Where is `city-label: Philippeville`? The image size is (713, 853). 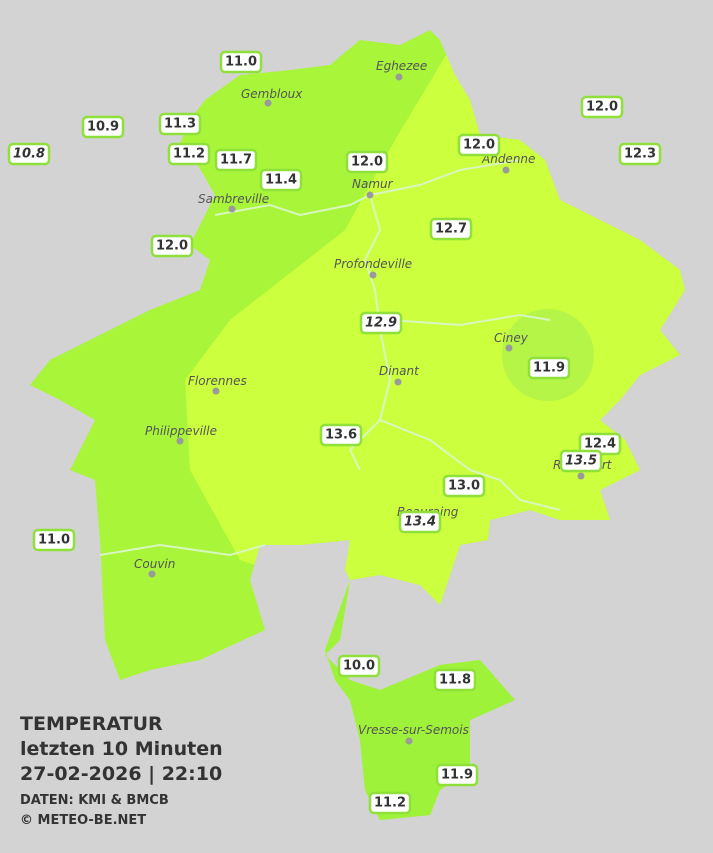
city-label: Philippeville is located at coordinates (181, 431).